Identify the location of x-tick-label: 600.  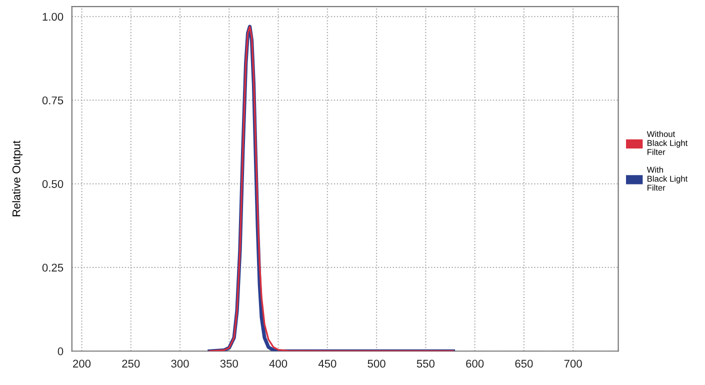
(475, 364).